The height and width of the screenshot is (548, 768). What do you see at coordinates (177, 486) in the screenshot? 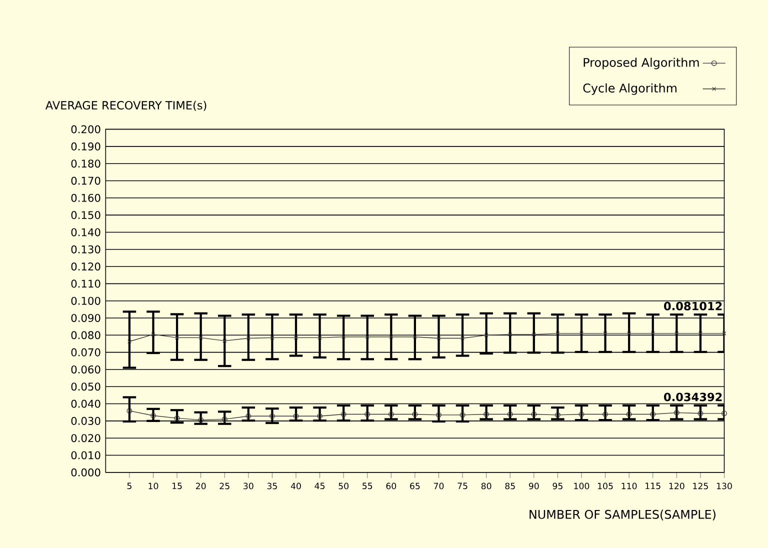
I see `x-tick-label: 15` at bounding box center [177, 486].